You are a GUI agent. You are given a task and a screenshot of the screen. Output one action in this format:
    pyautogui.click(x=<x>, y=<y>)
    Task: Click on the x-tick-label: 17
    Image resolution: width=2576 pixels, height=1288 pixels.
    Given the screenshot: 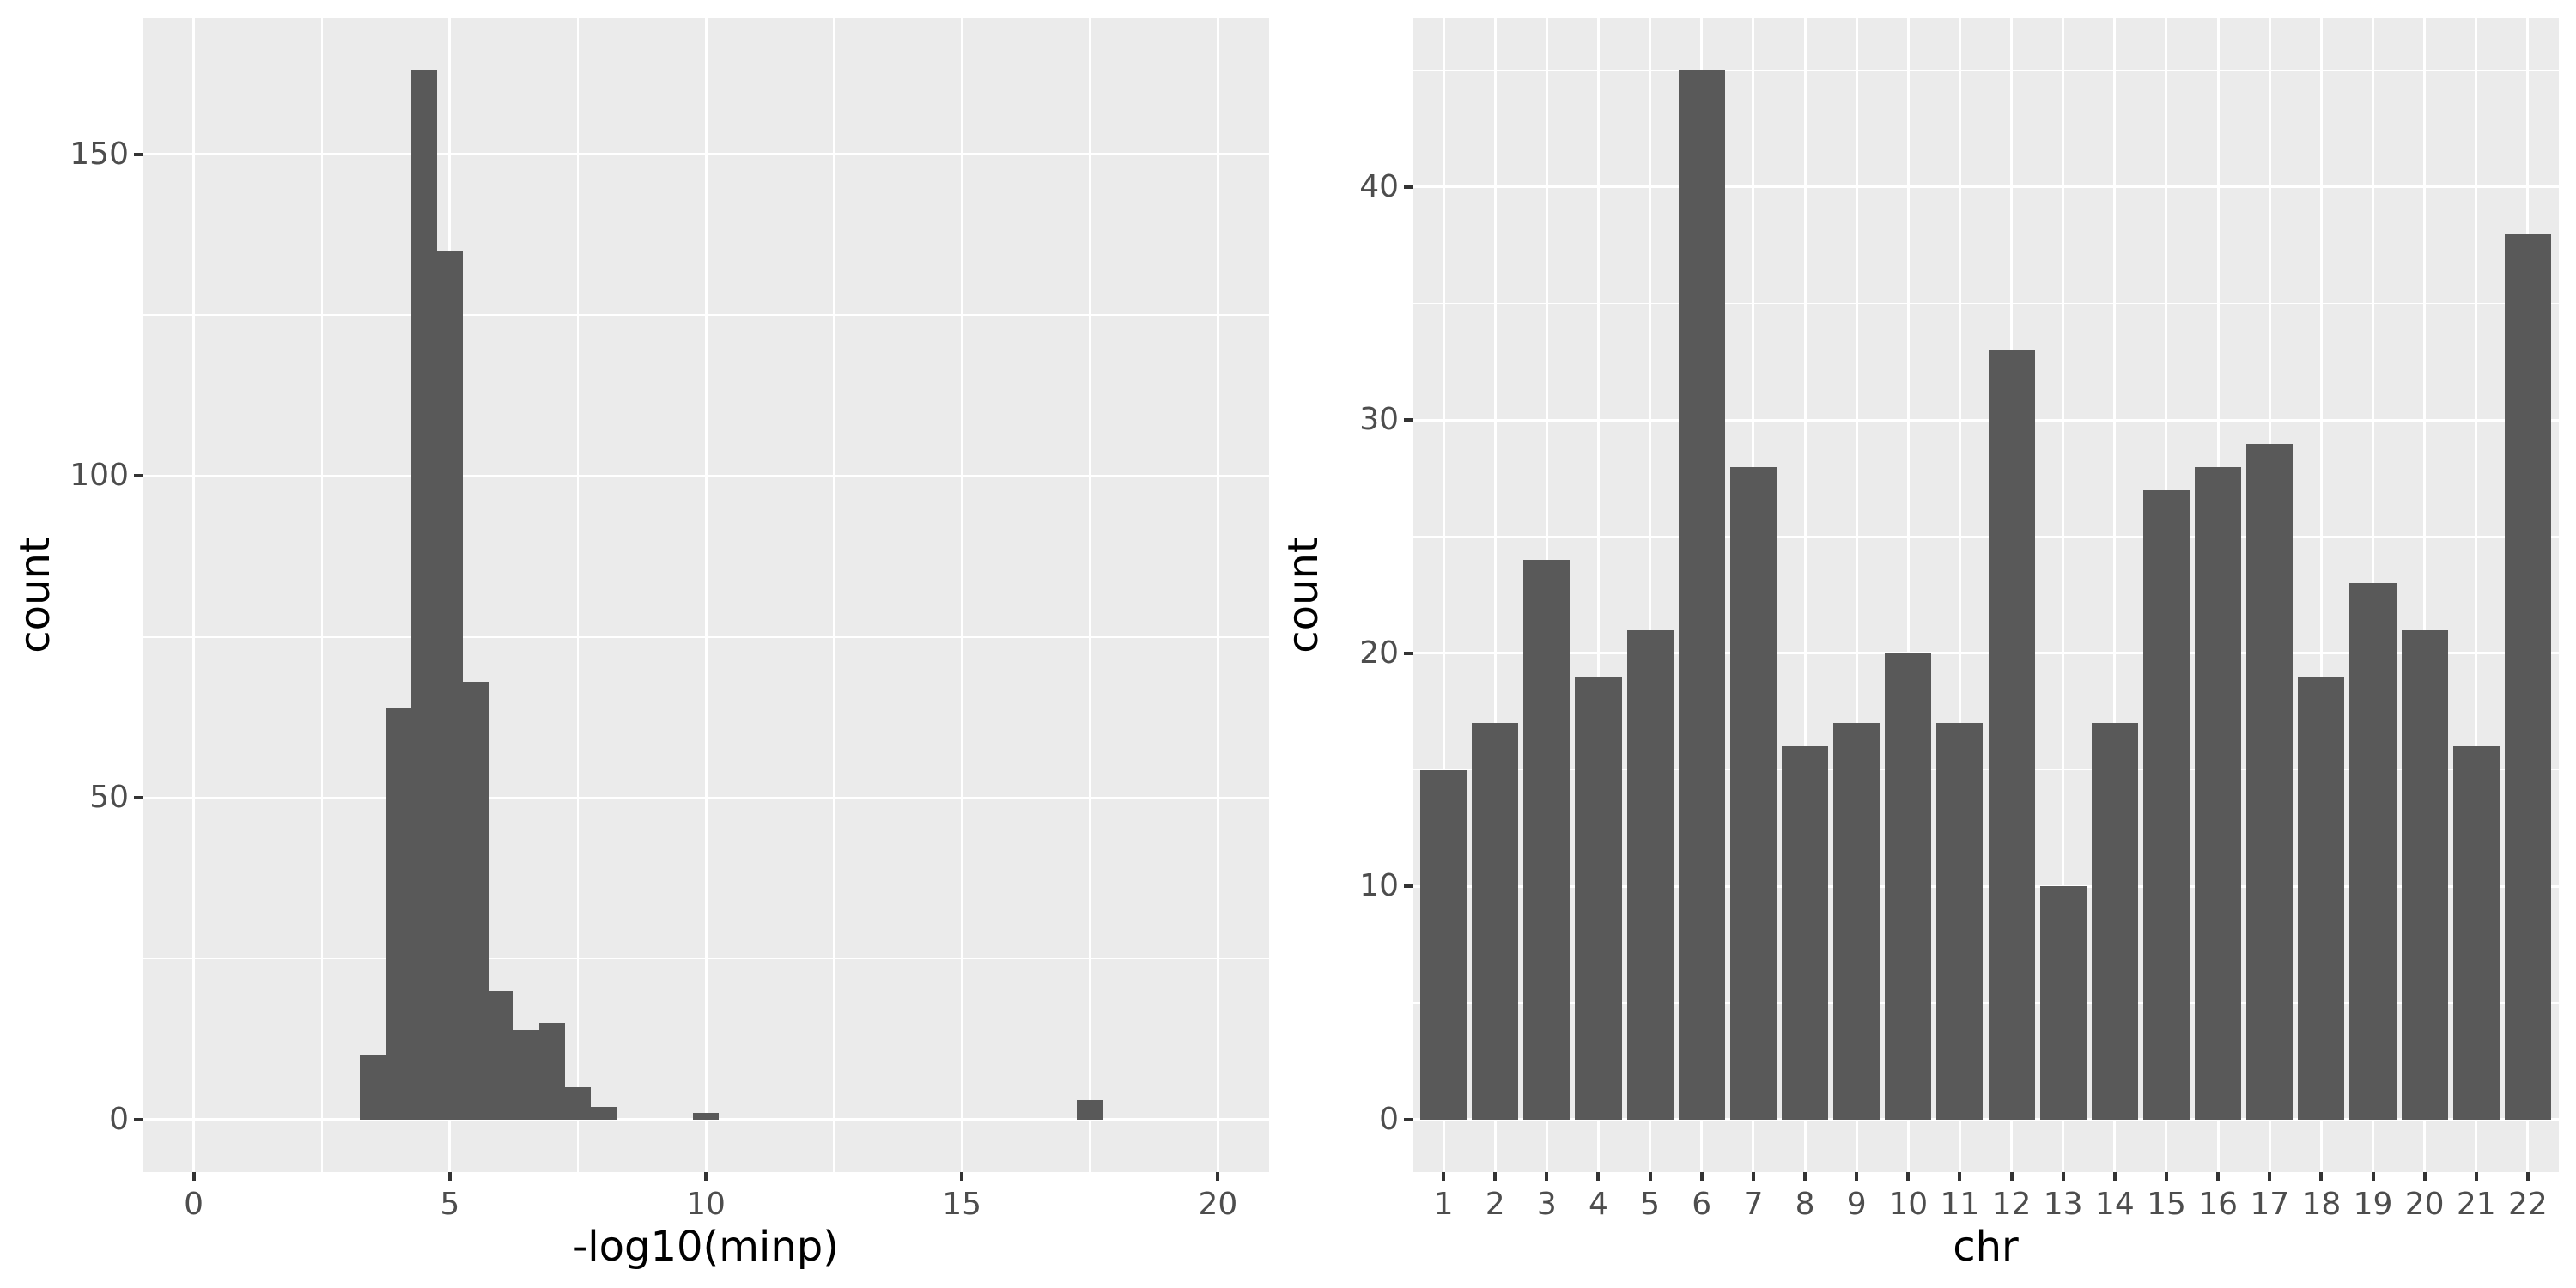 What is the action you would take?
    pyautogui.click(x=2270, y=1204)
    